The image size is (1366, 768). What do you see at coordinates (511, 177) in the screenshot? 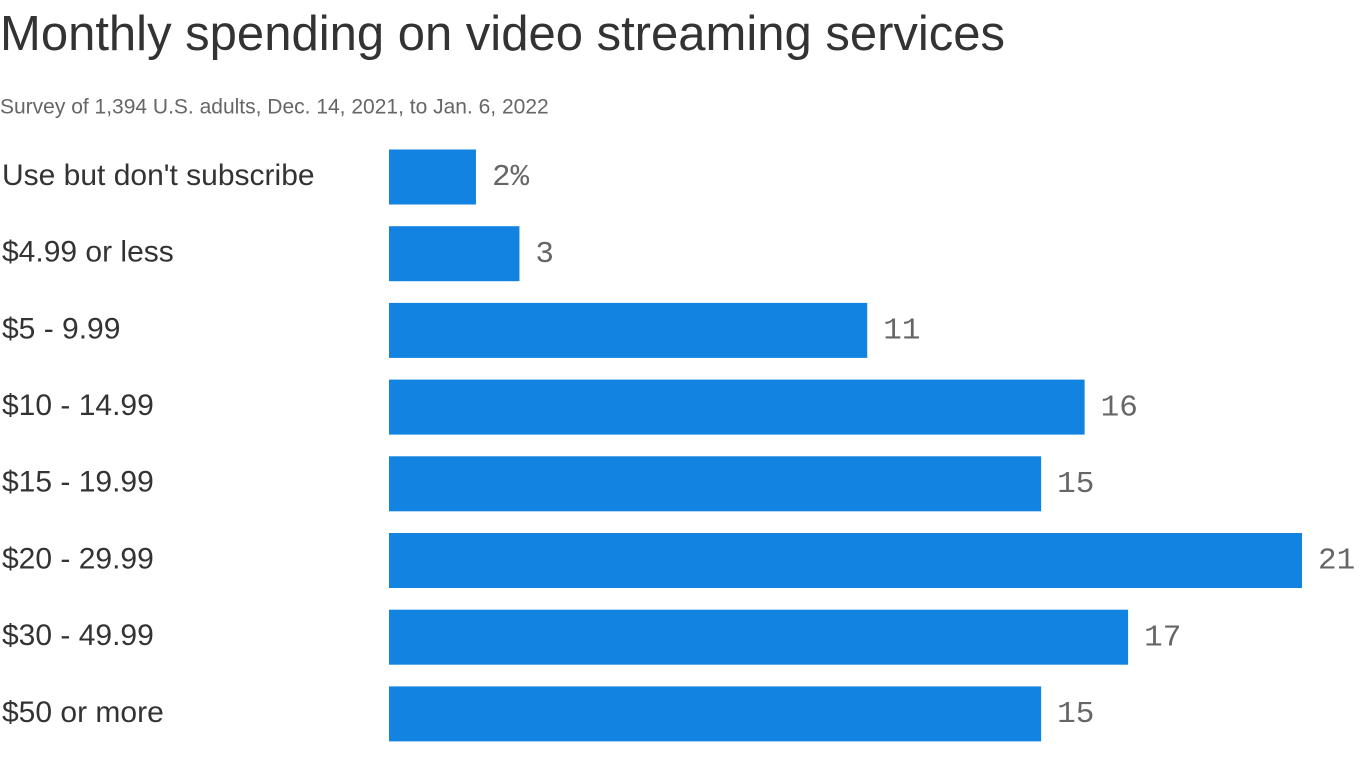
I see `value-label: 2%` at bounding box center [511, 177].